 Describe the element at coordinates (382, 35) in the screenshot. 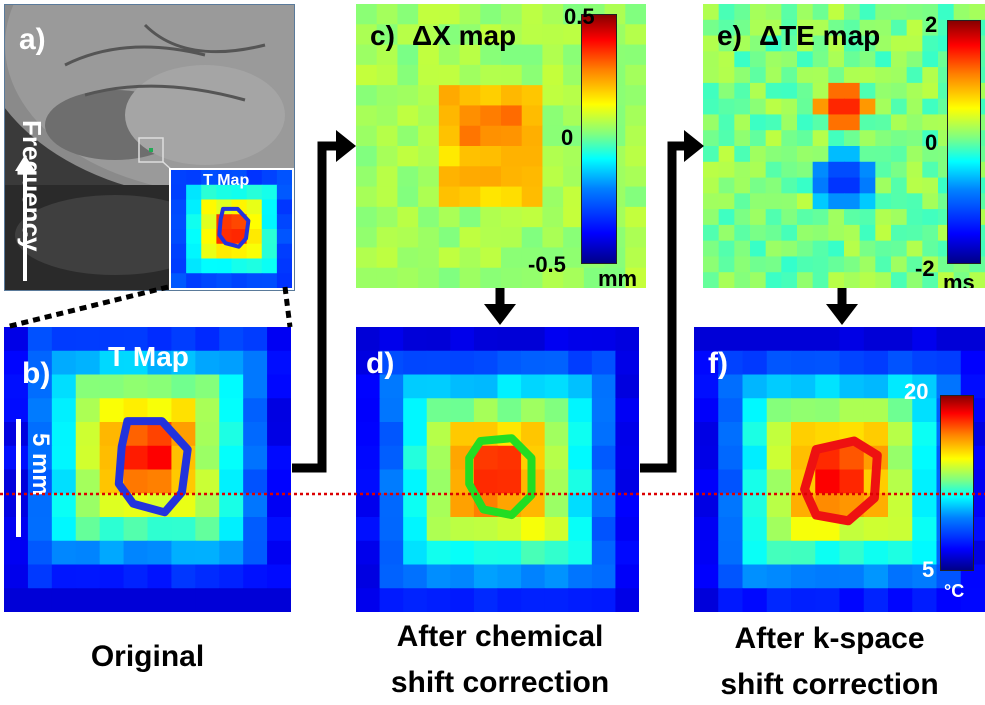

I see `panel-c-label: c)` at that location.